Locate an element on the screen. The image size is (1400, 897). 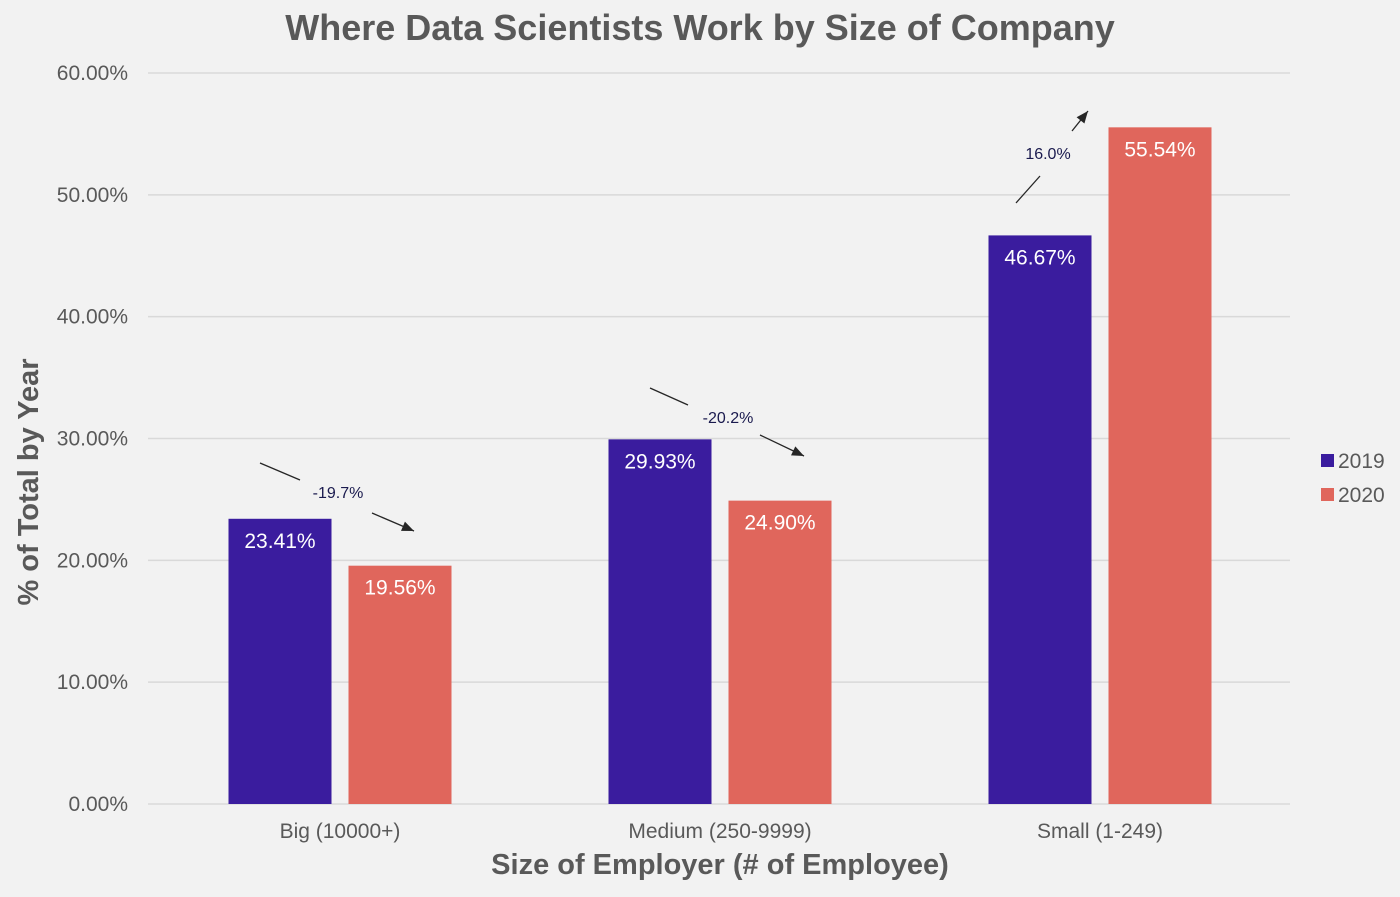
annotation-label: -20.2% is located at coordinates (728, 418).